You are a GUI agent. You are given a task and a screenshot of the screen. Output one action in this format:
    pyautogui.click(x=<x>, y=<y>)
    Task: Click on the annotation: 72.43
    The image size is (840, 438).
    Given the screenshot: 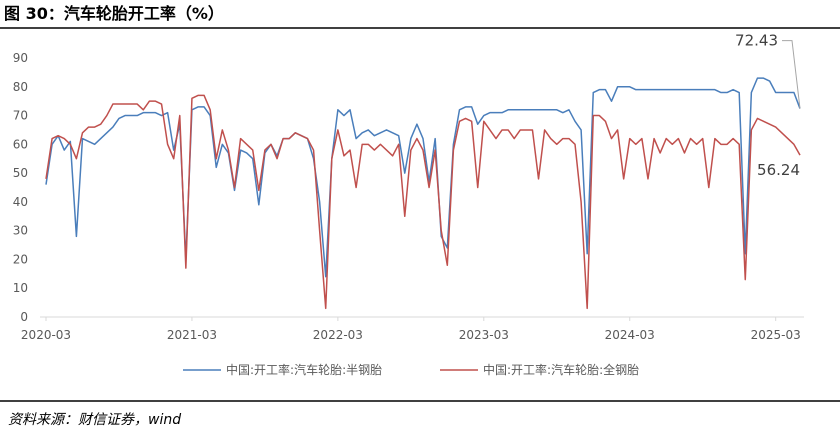 What is the action you would take?
    pyautogui.click(x=756, y=41)
    